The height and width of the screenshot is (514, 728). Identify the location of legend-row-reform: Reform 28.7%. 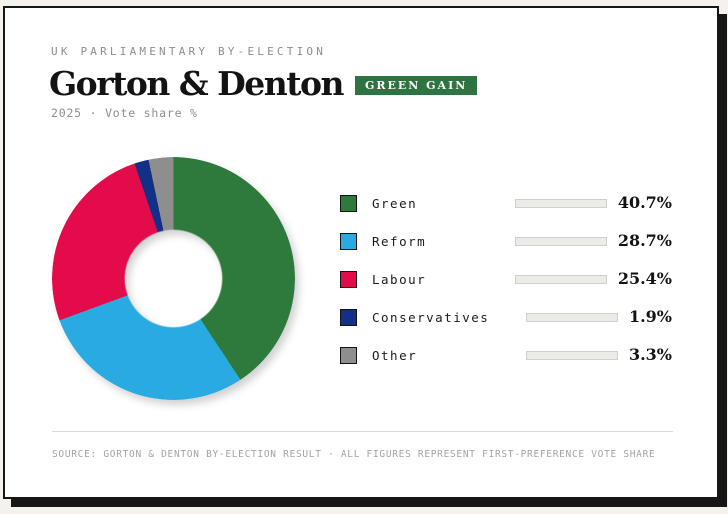
(506, 241).